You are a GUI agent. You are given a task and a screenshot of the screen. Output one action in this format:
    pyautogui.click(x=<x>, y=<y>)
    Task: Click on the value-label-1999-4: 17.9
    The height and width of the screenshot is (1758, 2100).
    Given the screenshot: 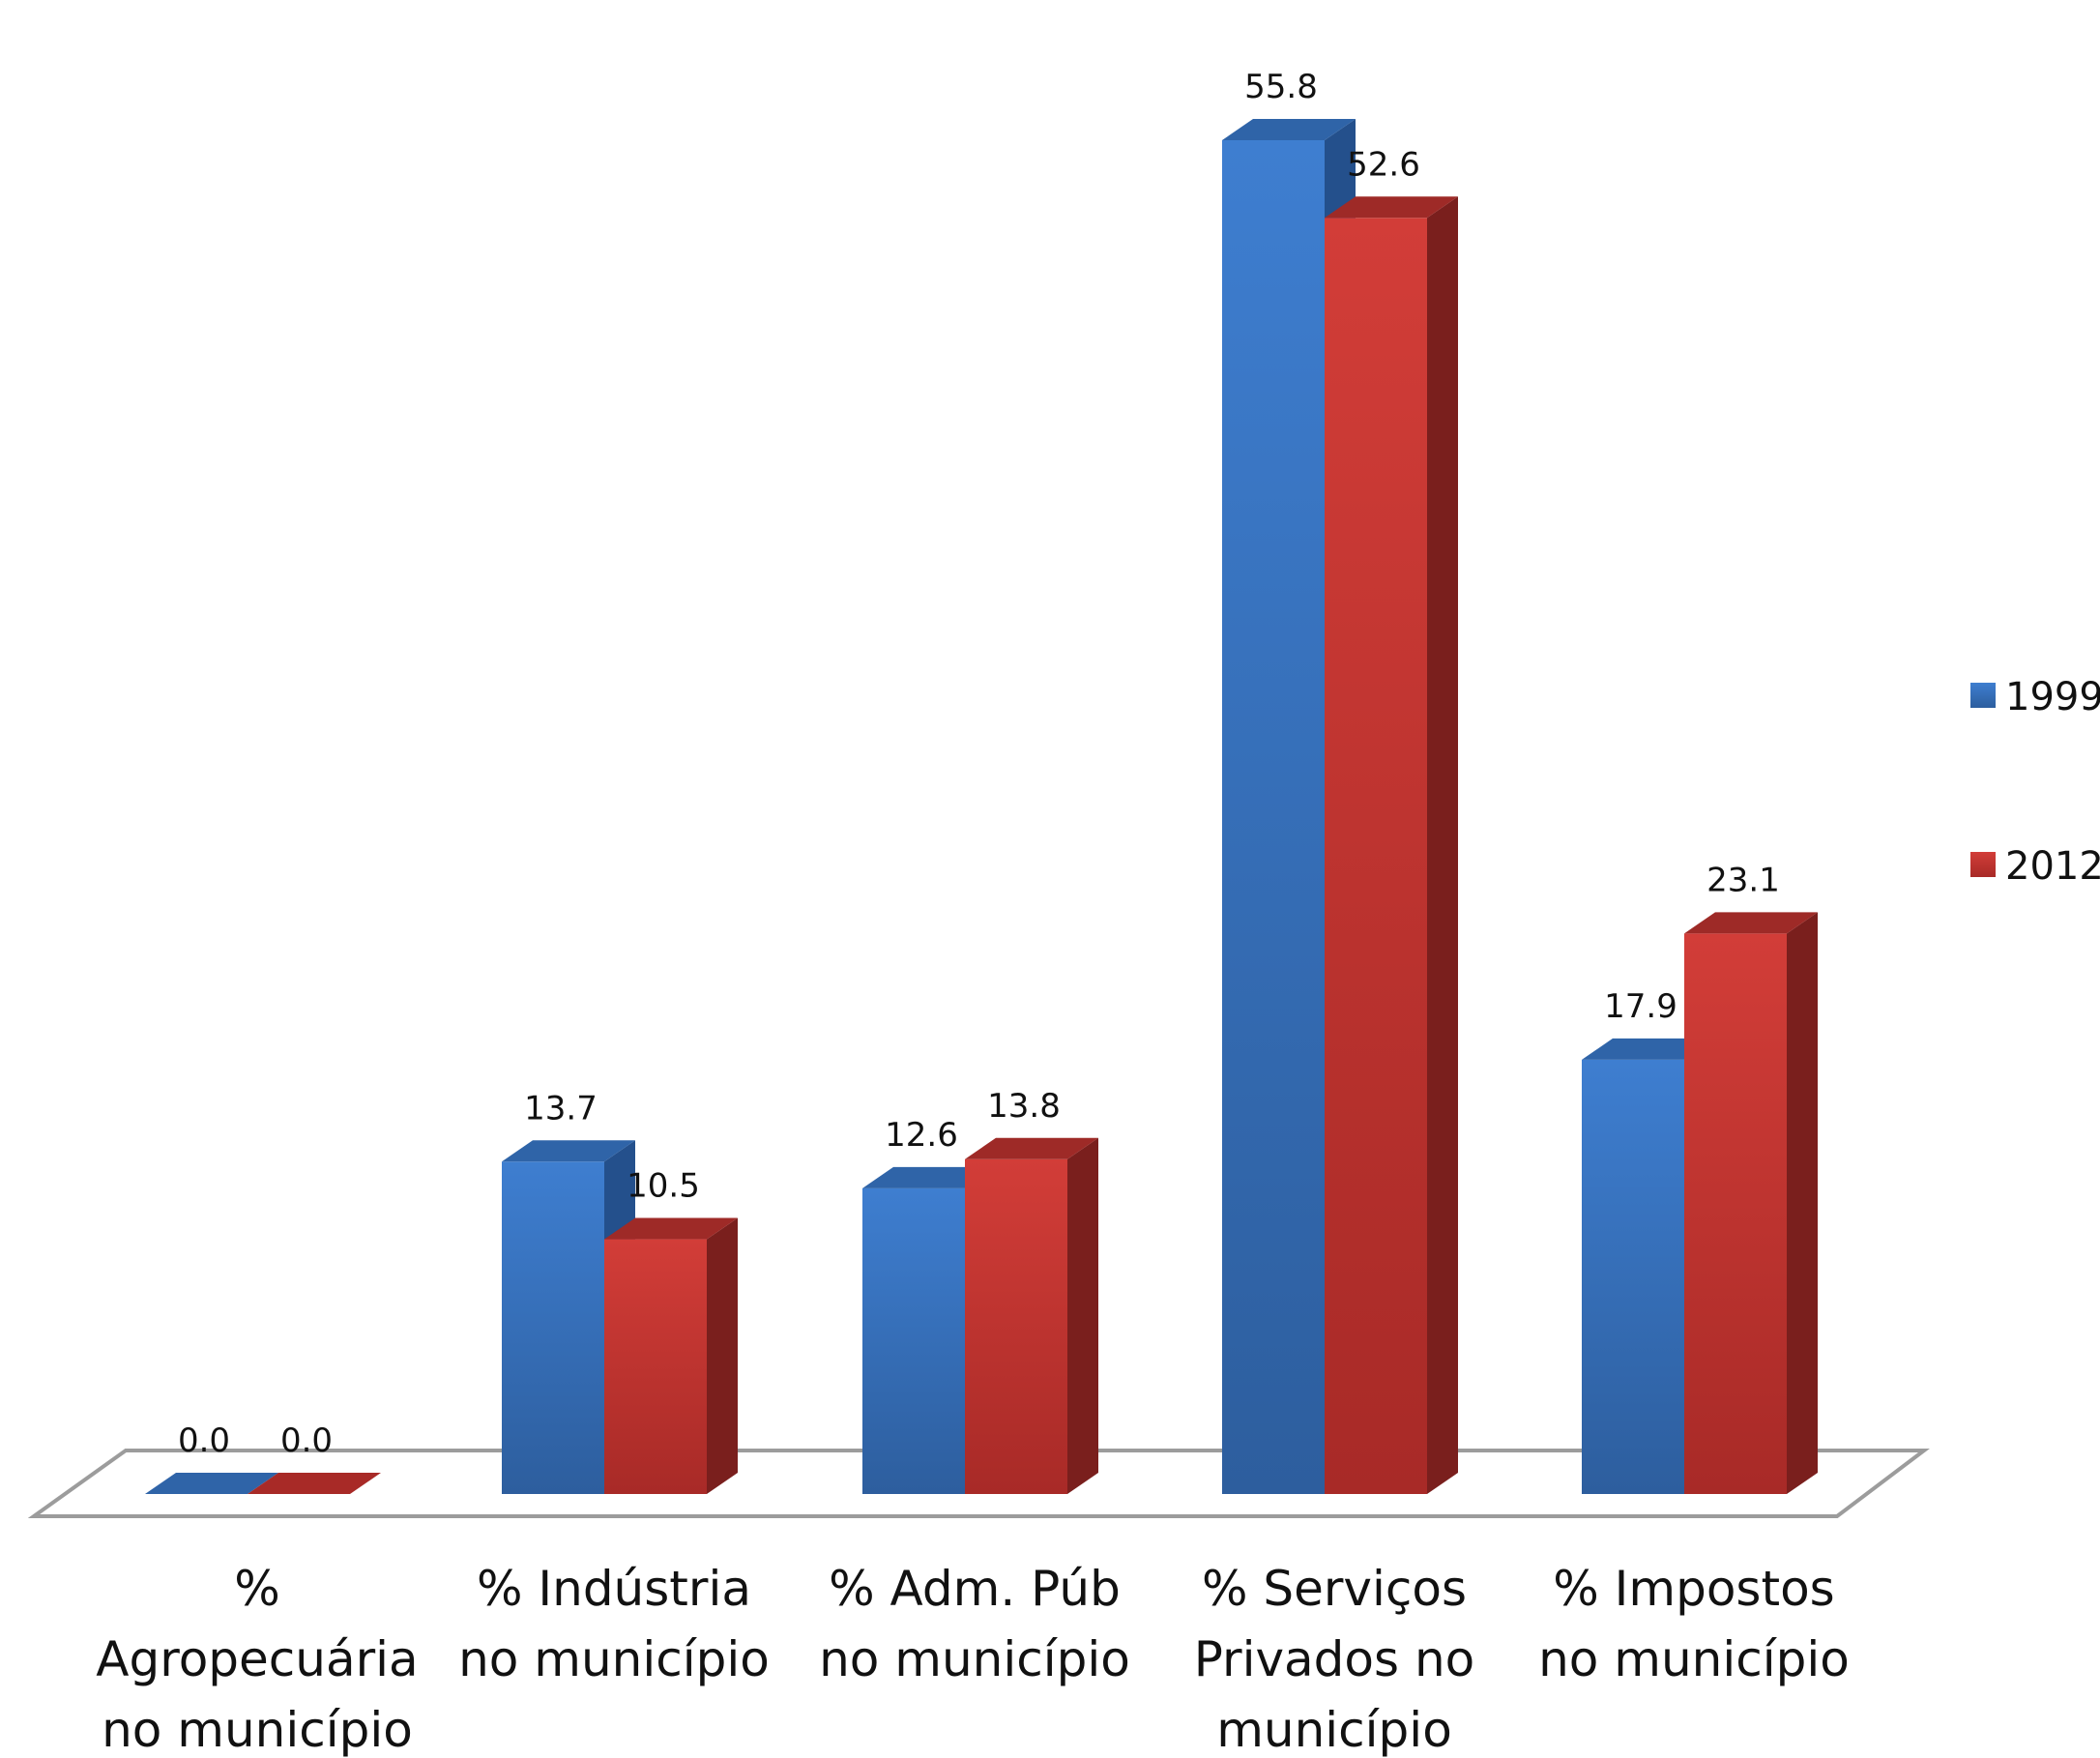 What is the action you would take?
    pyautogui.click(x=1640, y=1007)
    